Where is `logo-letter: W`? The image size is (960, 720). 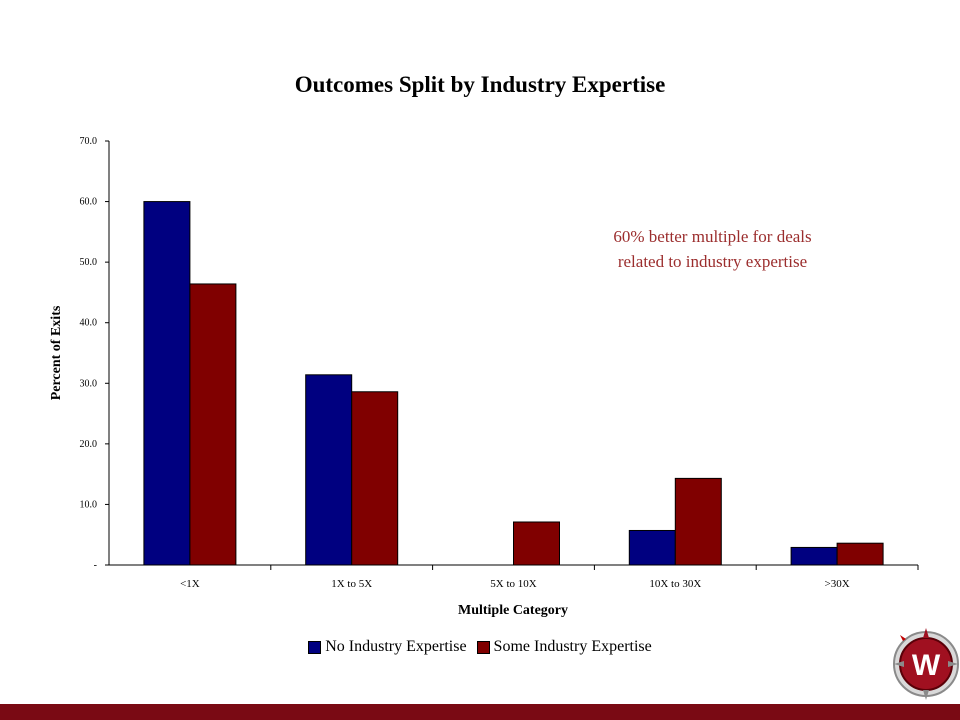
logo-letter: W is located at coordinates (926, 665).